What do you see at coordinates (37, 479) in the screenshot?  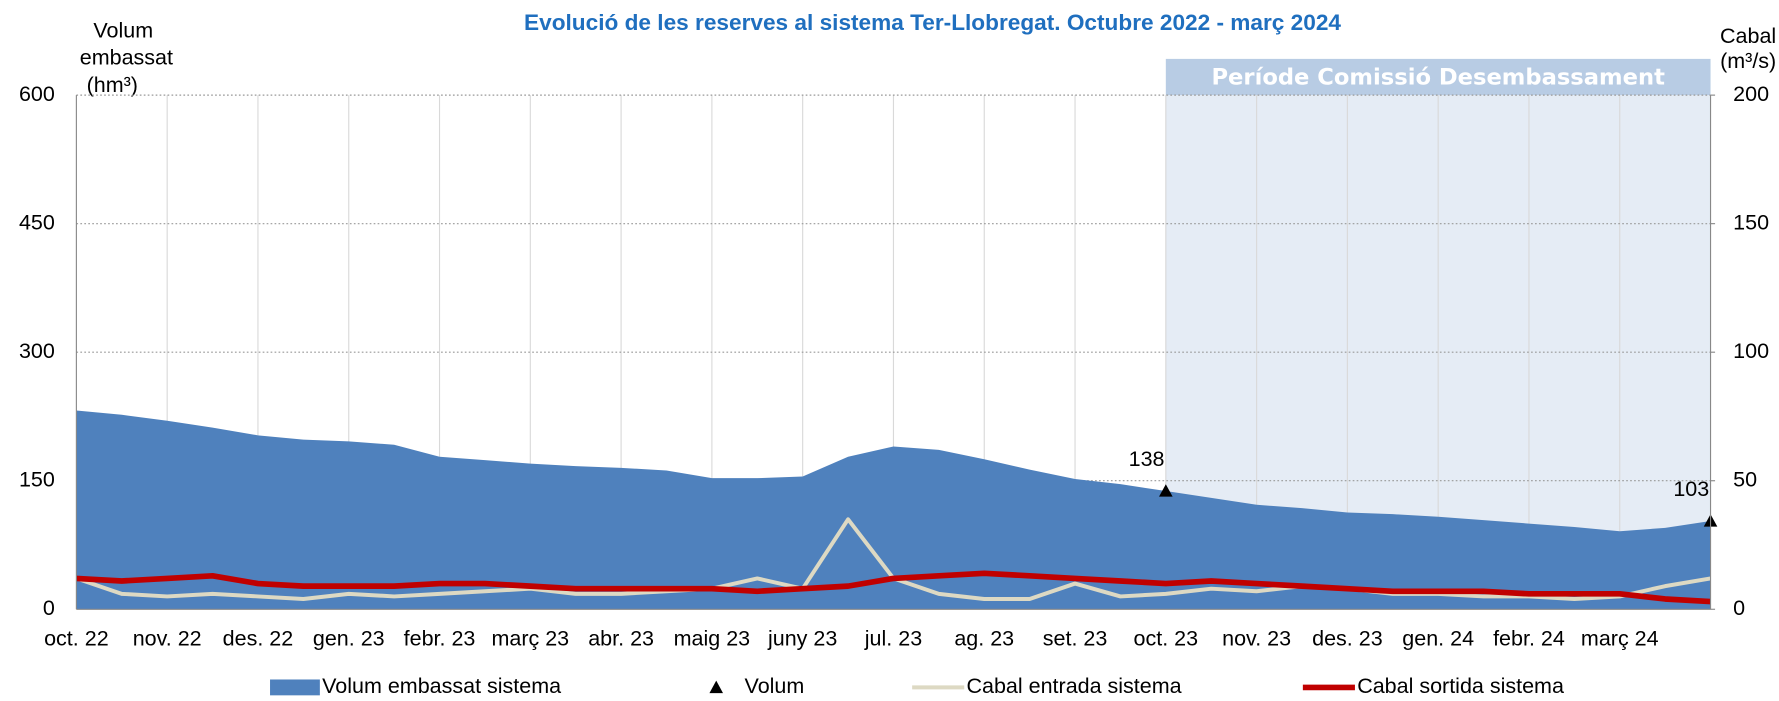 I see `y-tick-label: 150` at bounding box center [37, 479].